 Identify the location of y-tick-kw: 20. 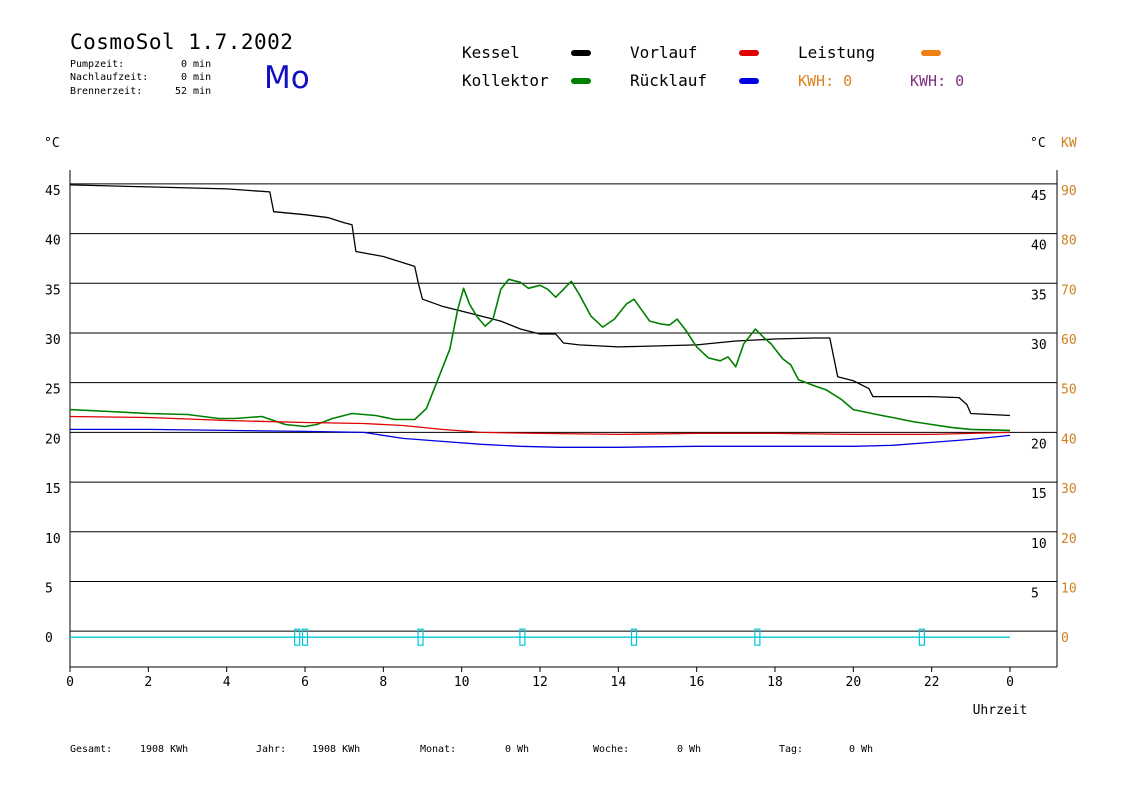
(1069, 539).